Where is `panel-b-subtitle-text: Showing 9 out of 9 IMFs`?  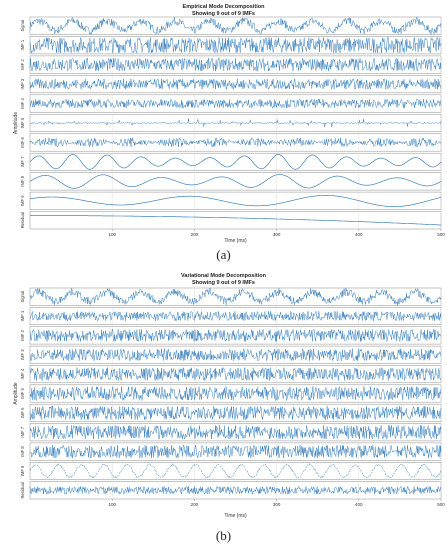
panel-b-subtitle-text: Showing 9 out of 9 IMFs is located at coordinates (223, 282).